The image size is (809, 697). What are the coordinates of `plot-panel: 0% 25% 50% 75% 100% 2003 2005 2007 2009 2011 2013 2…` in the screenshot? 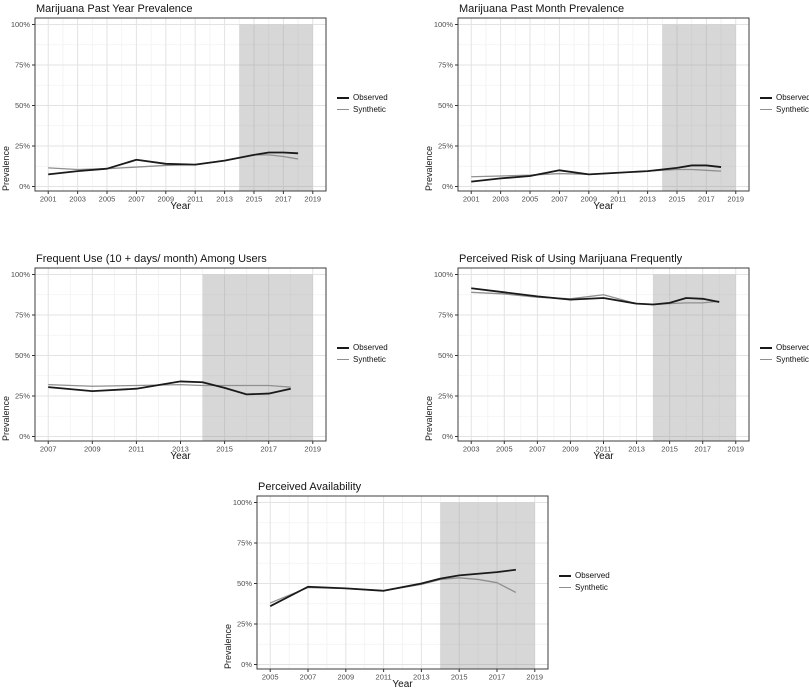 It's located at (592, 360).